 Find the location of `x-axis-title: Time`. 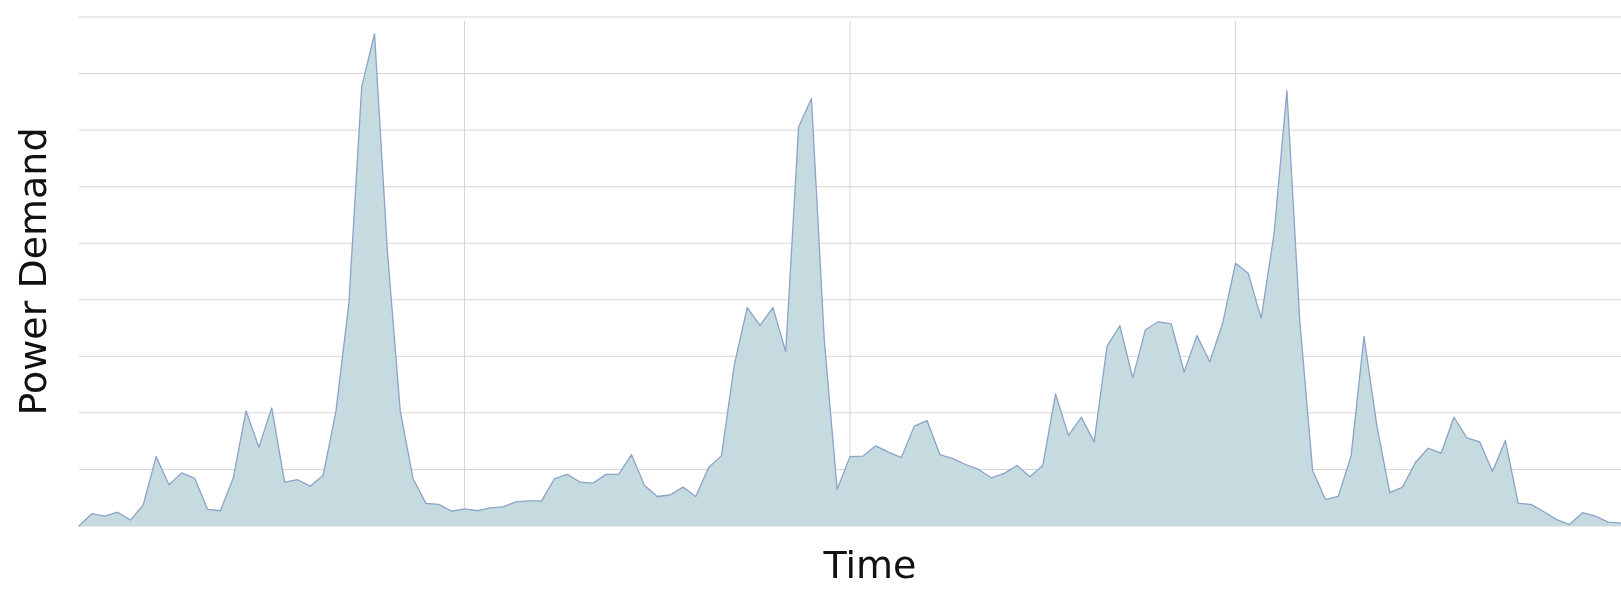

x-axis-title: Time is located at coordinates (869, 565).